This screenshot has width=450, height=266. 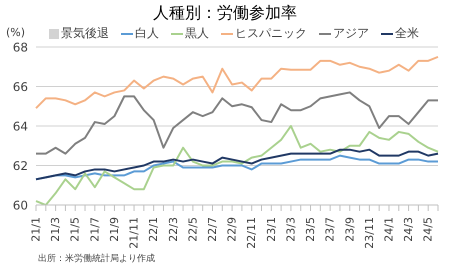 What do you see at coordinates (232, 229) in the screenshot?
I see `x-tick-label: 22/9` at bounding box center [232, 229].